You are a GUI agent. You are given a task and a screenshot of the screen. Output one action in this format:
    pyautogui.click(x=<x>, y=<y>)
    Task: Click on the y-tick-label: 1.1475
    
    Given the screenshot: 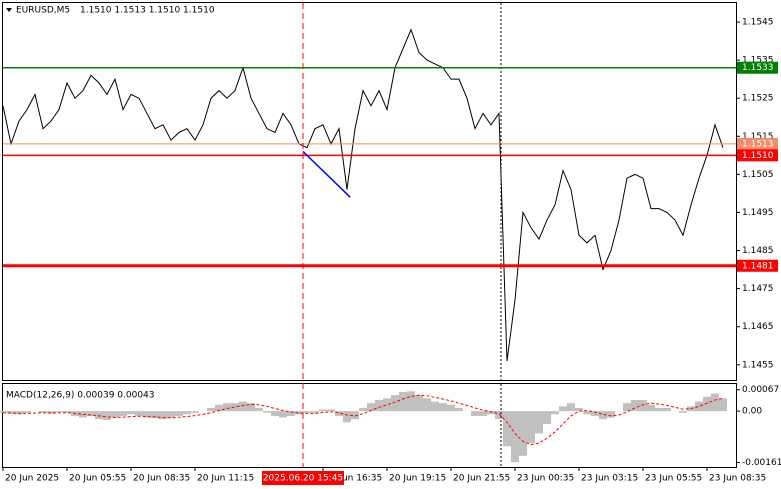 What is the action you would take?
    pyautogui.click(x=758, y=289)
    